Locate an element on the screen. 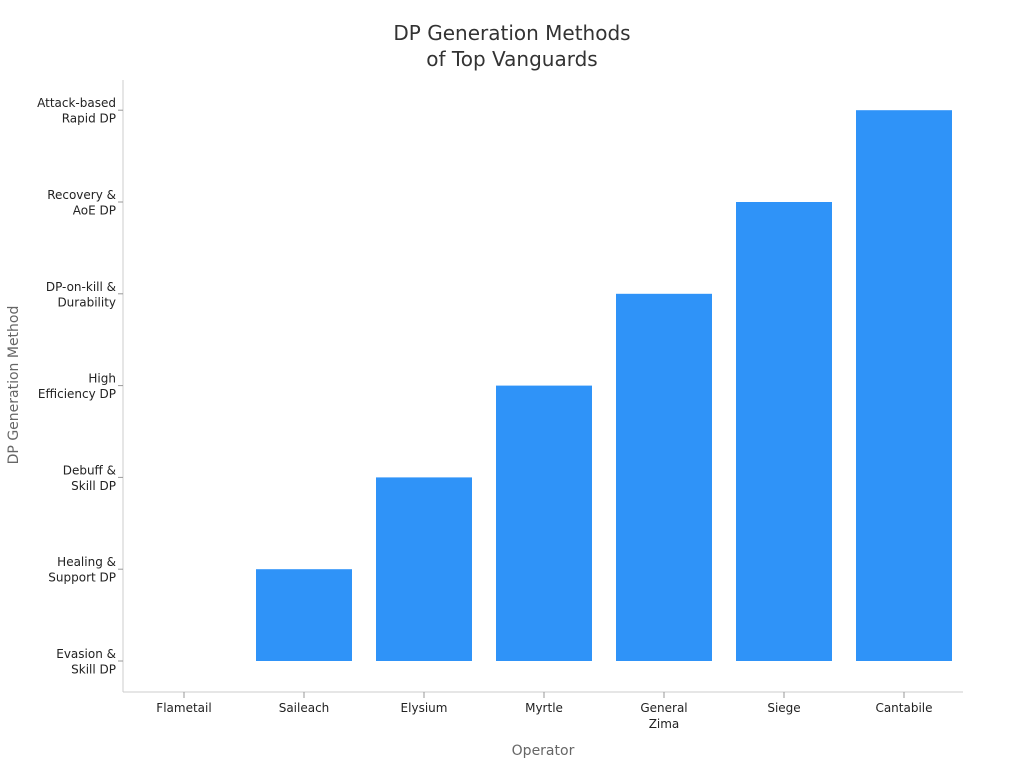 The width and height of the screenshot is (1024, 768). y-tick-label: High Efficiency DP is located at coordinates (77, 387).